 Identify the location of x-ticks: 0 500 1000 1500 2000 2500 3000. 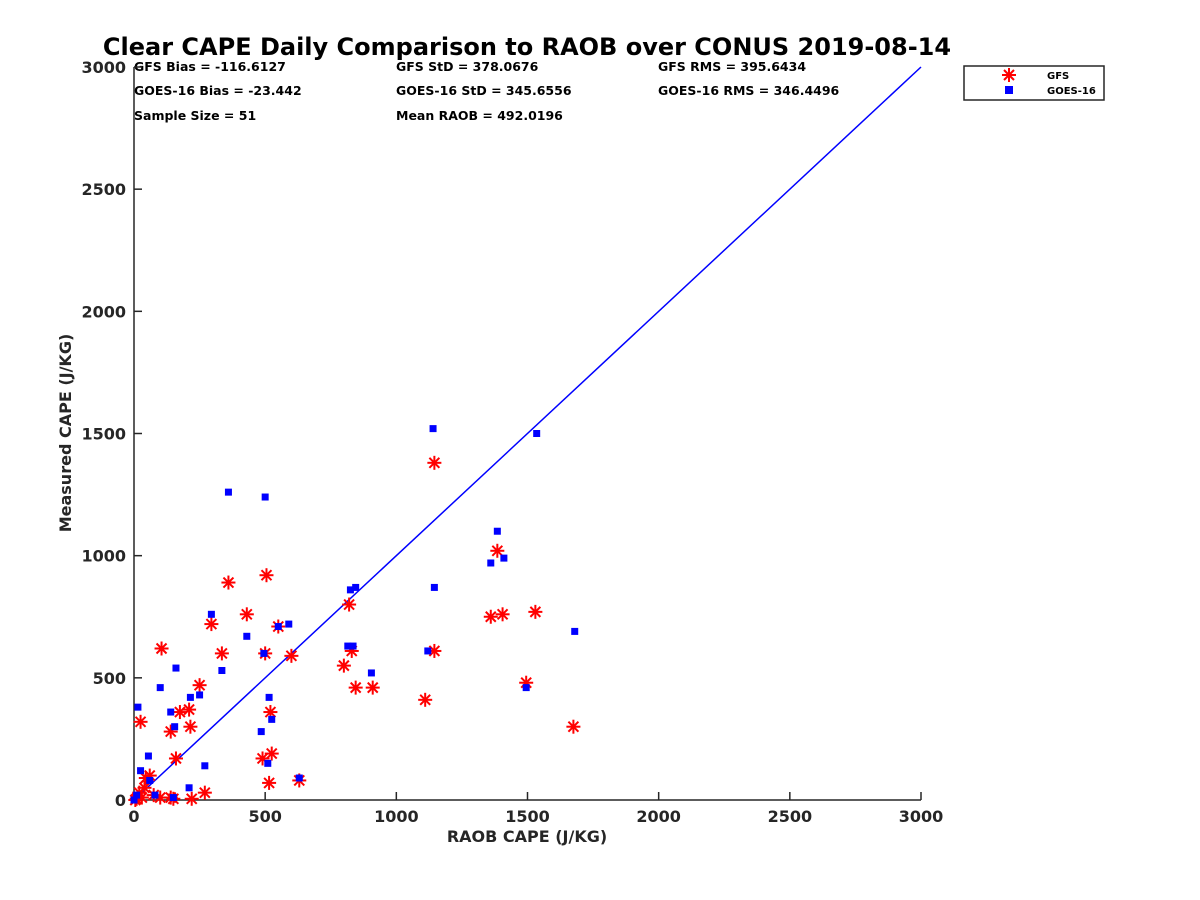
(535, 809).